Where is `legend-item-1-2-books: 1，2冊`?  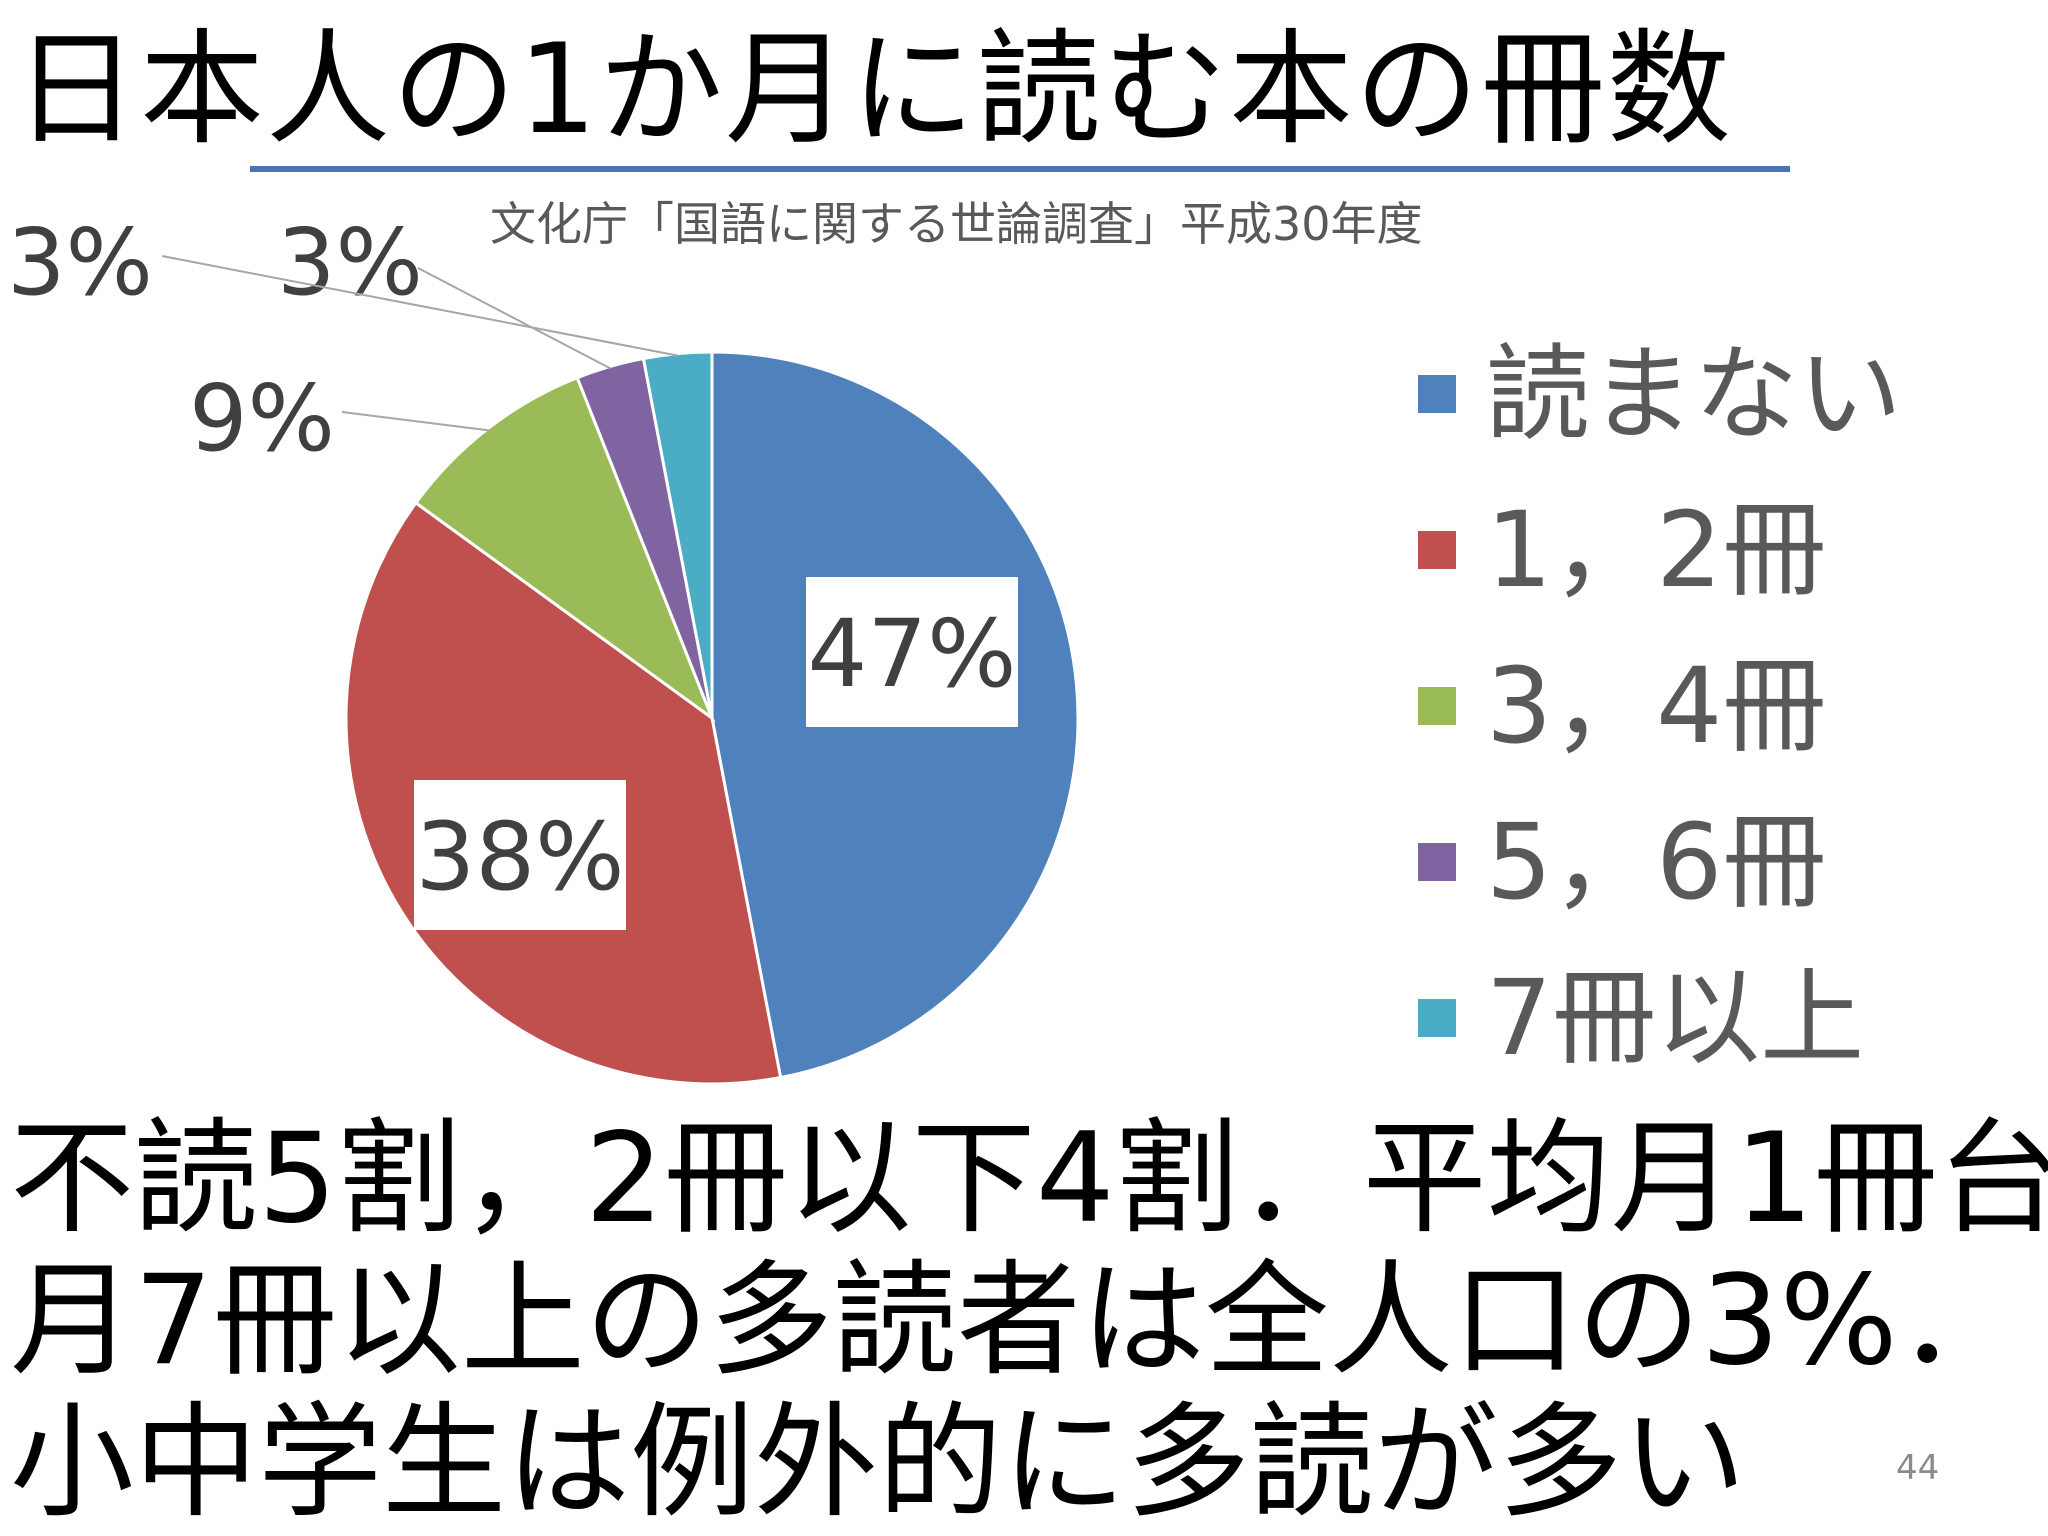
legend-item-1-2-books: 1，2冊 is located at coordinates (1723, 550).